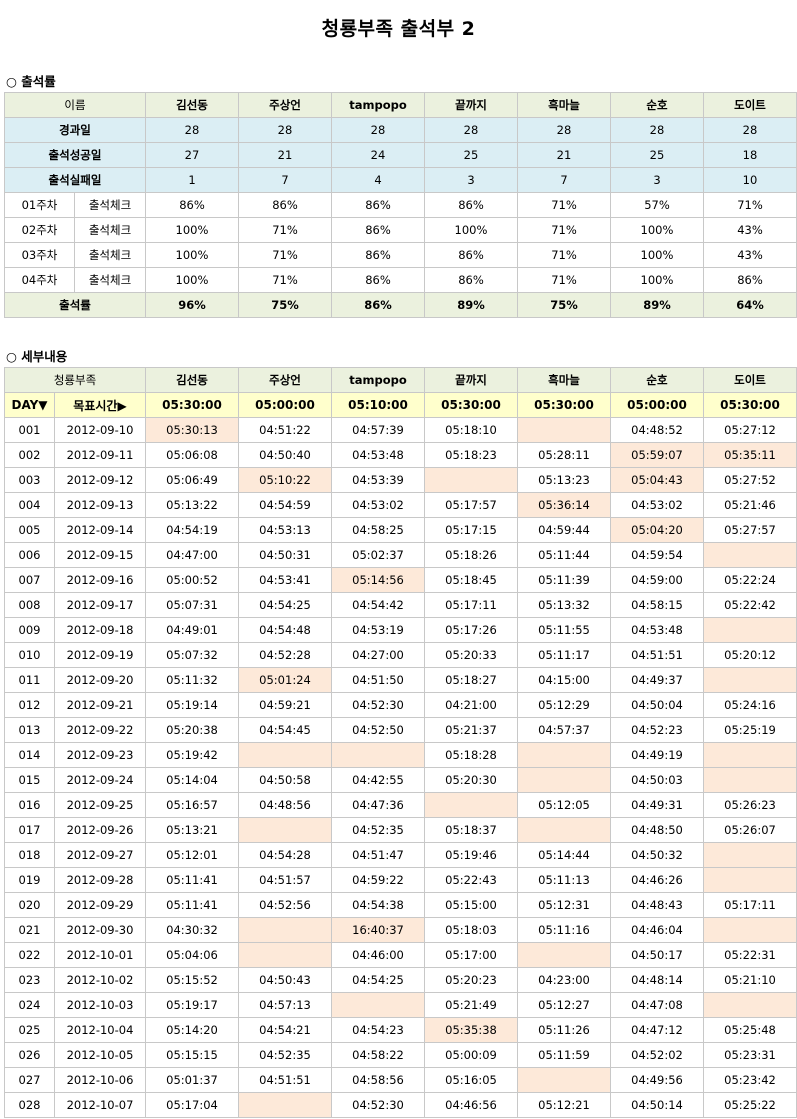 The height and width of the screenshot is (1119, 797). What do you see at coordinates (750, 155) in the screenshot?
I see `stat-value: 18` at bounding box center [750, 155].